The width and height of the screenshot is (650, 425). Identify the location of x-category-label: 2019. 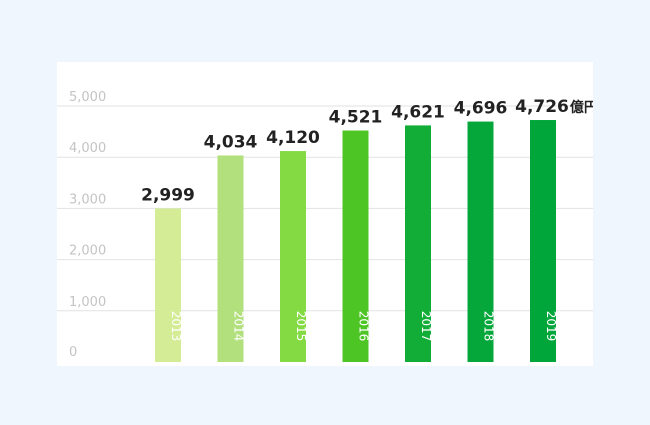
(551, 326).